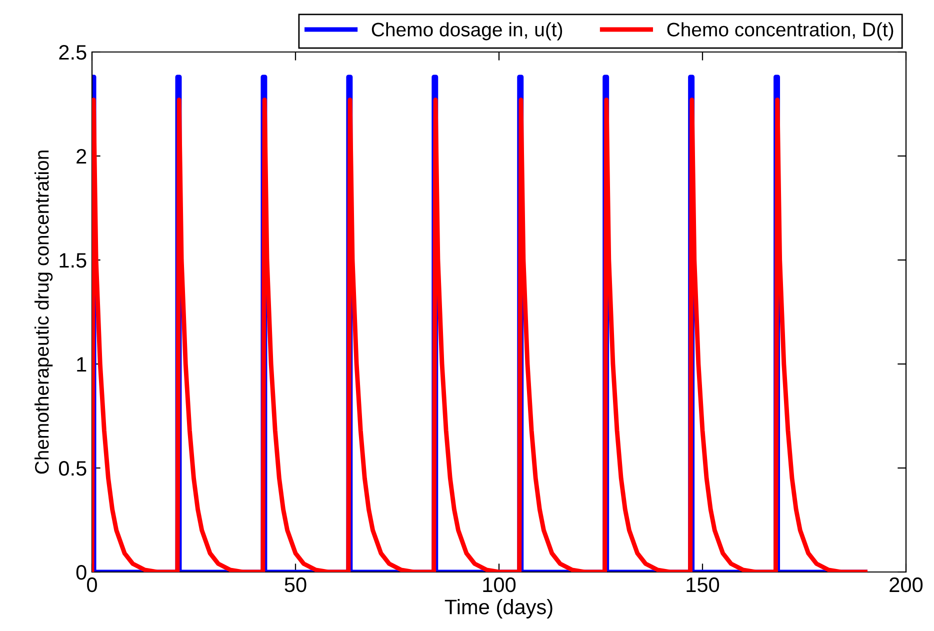  Describe the element at coordinates (906, 584) in the screenshot. I see `x-tick-label: 200` at that location.